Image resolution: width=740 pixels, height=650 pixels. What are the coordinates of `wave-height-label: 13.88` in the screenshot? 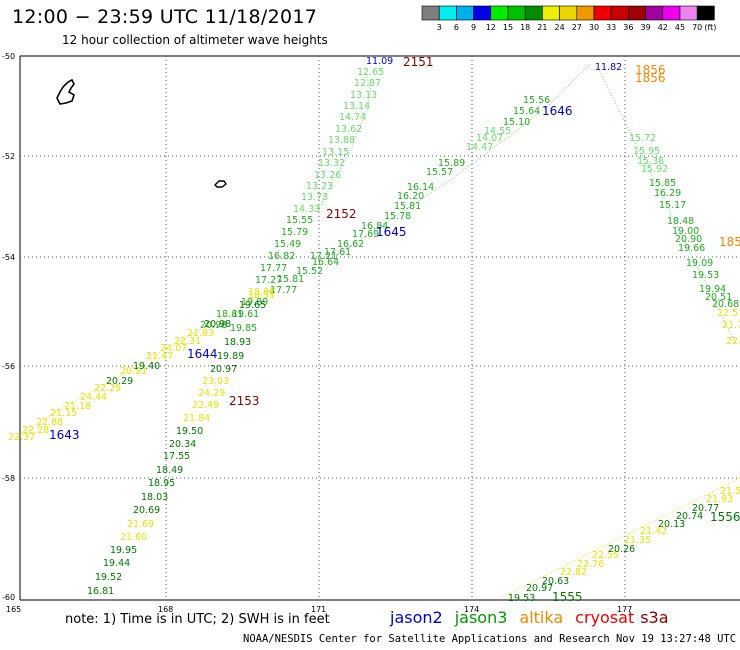 It's located at (341, 140).